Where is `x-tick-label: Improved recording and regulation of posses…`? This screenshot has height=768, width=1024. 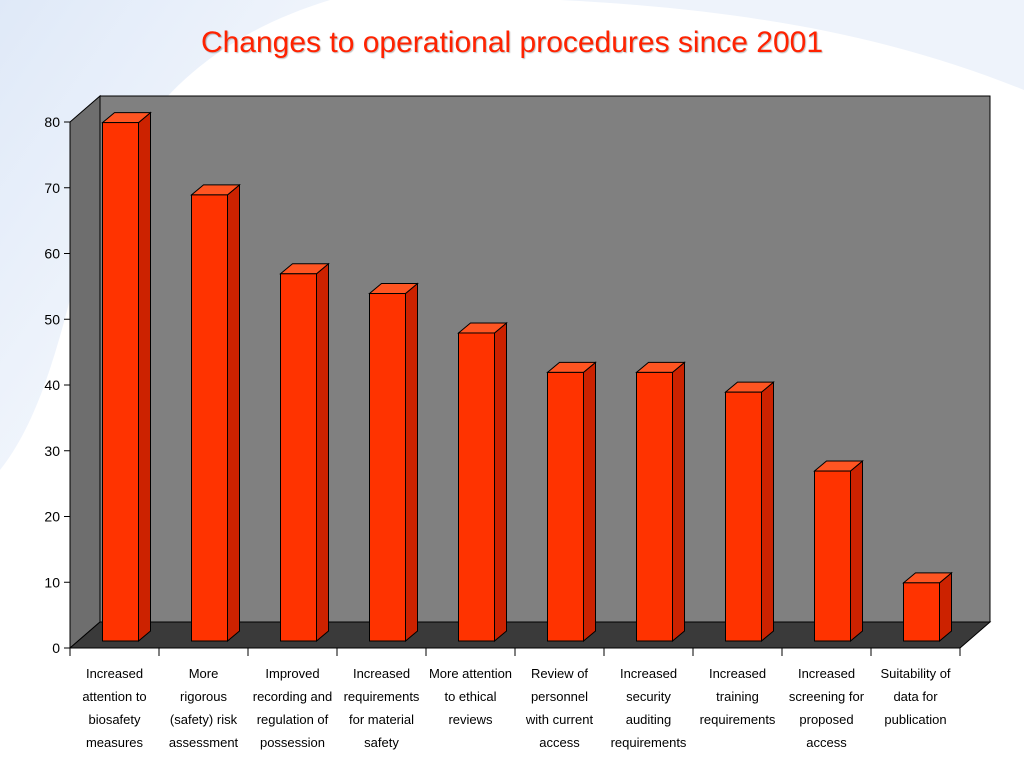 x-tick-label: Improved recording and regulation of posses… is located at coordinates (293, 708).